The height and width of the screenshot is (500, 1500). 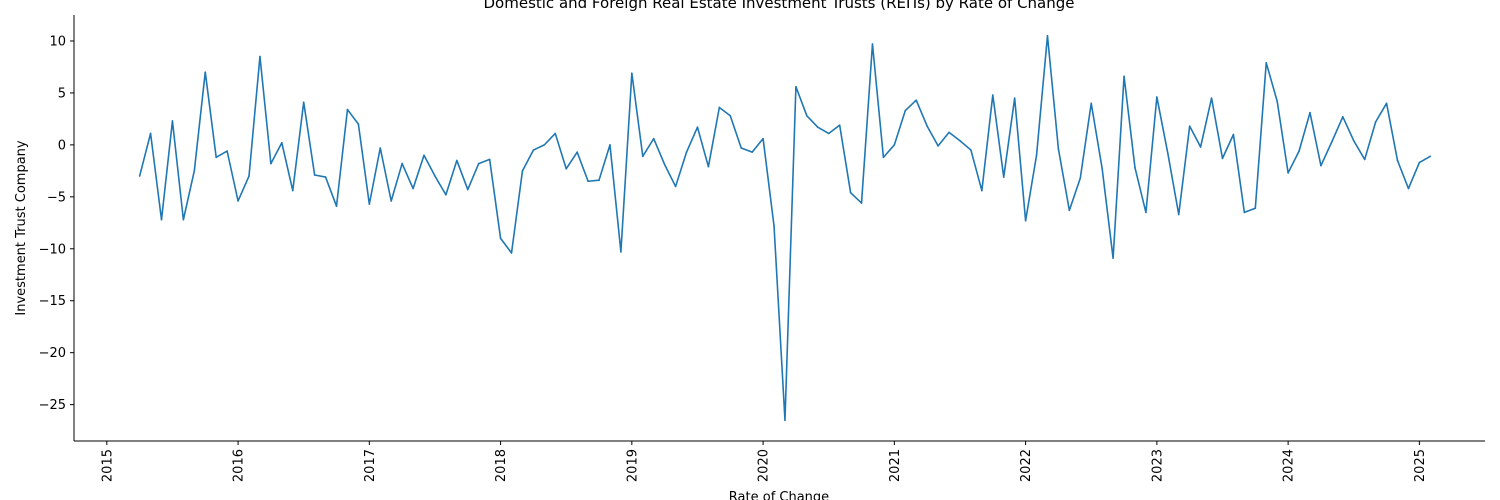 I want to click on y-tick-label: −15, so click(x=52, y=301).